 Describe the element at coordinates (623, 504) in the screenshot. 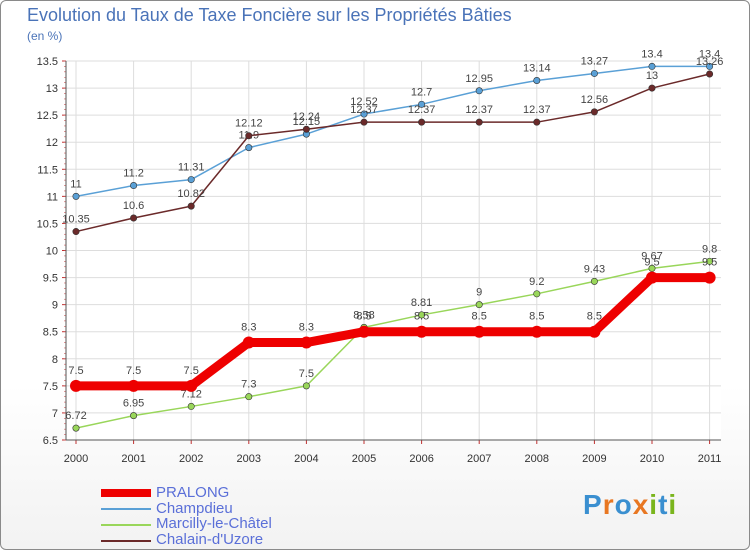

I see `logo-letter: o` at that location.